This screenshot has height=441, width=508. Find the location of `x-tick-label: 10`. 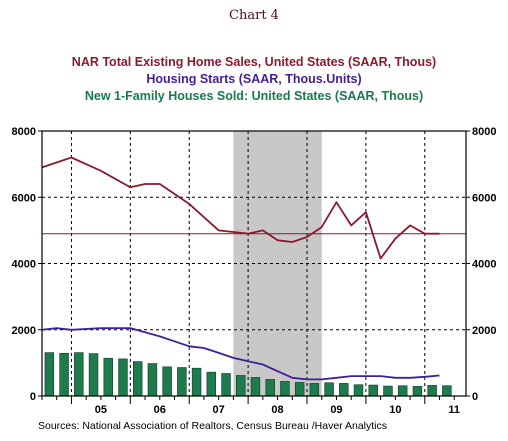

x-tick-label: 10 is located at coordinates (395, 410).